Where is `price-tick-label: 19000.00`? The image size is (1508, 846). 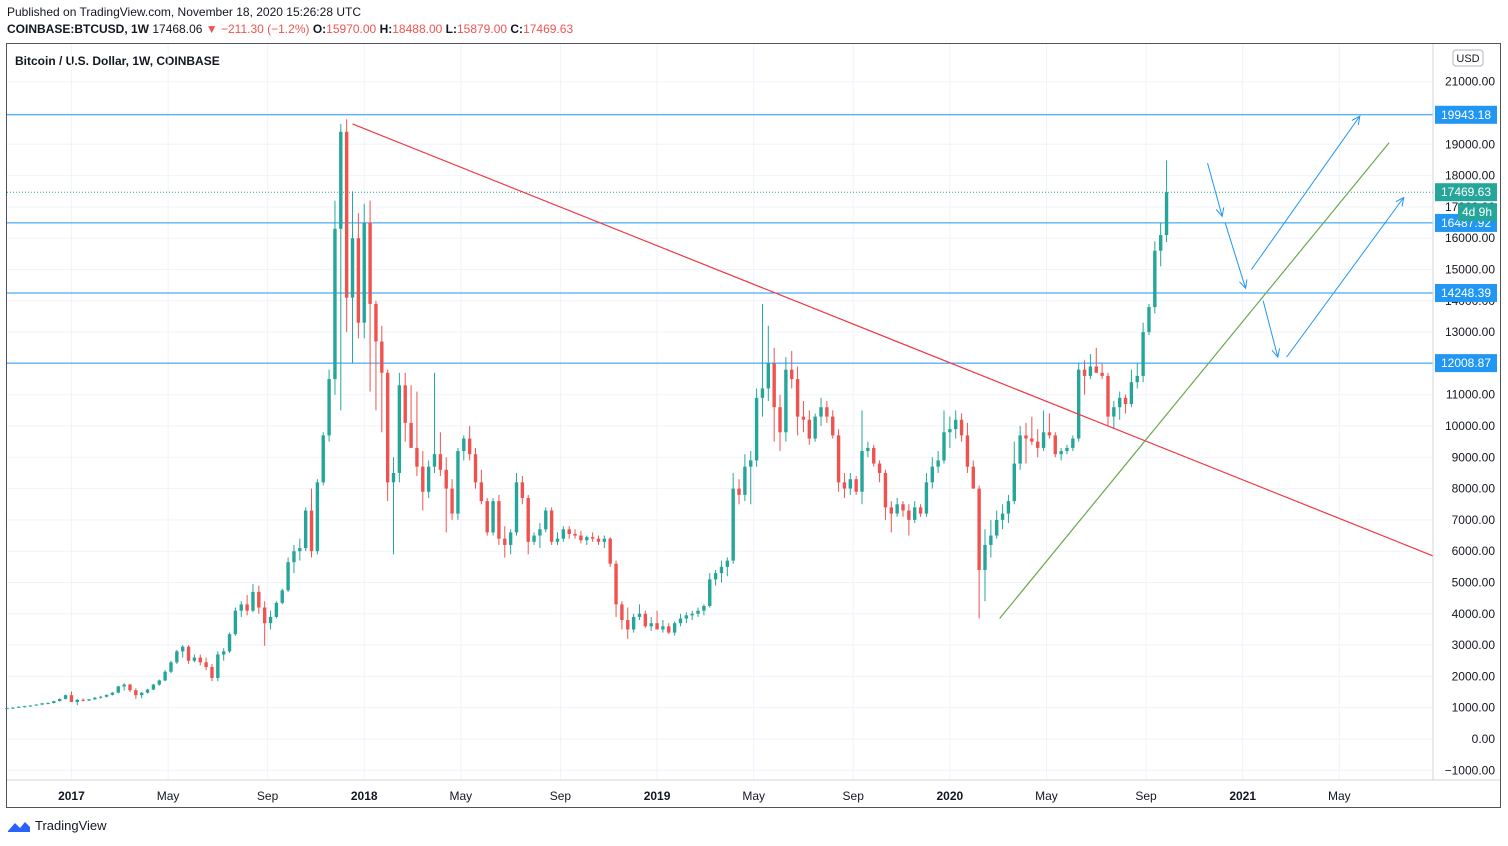
price-tick-label: 19000.00 is located at coordinates (1470, 144).